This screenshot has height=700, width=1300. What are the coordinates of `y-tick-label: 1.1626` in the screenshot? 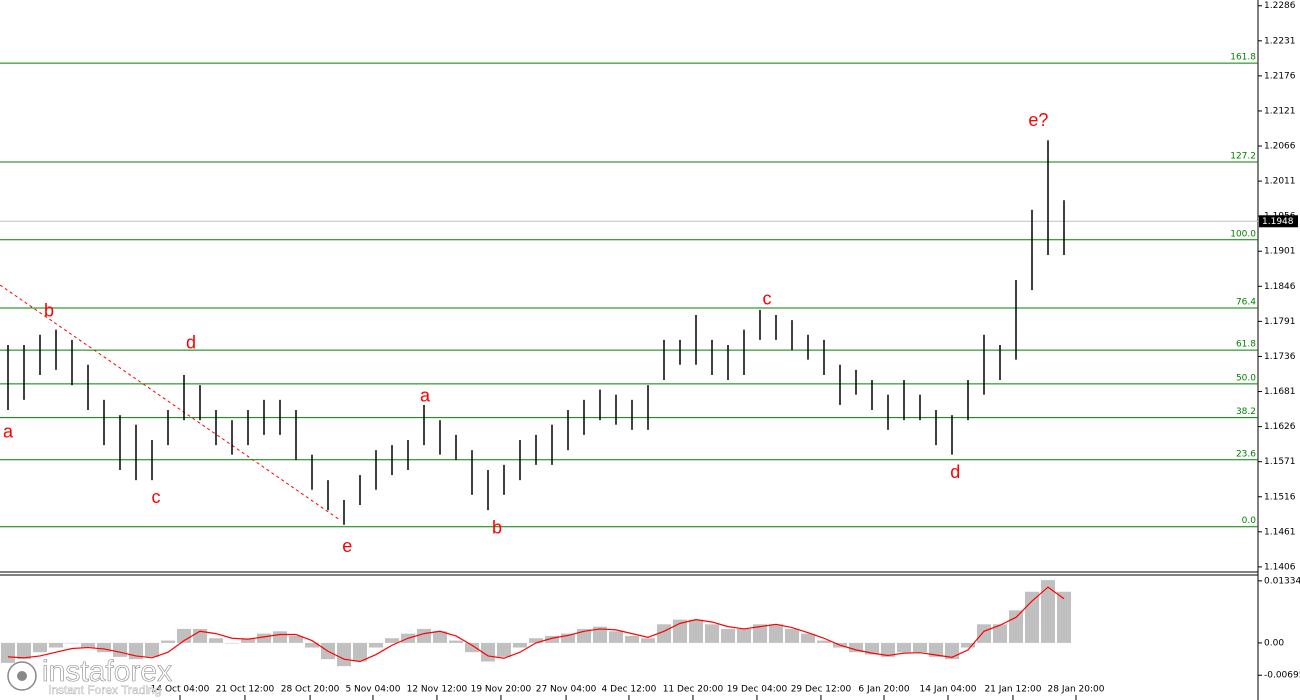 It's located at (1280, 427).